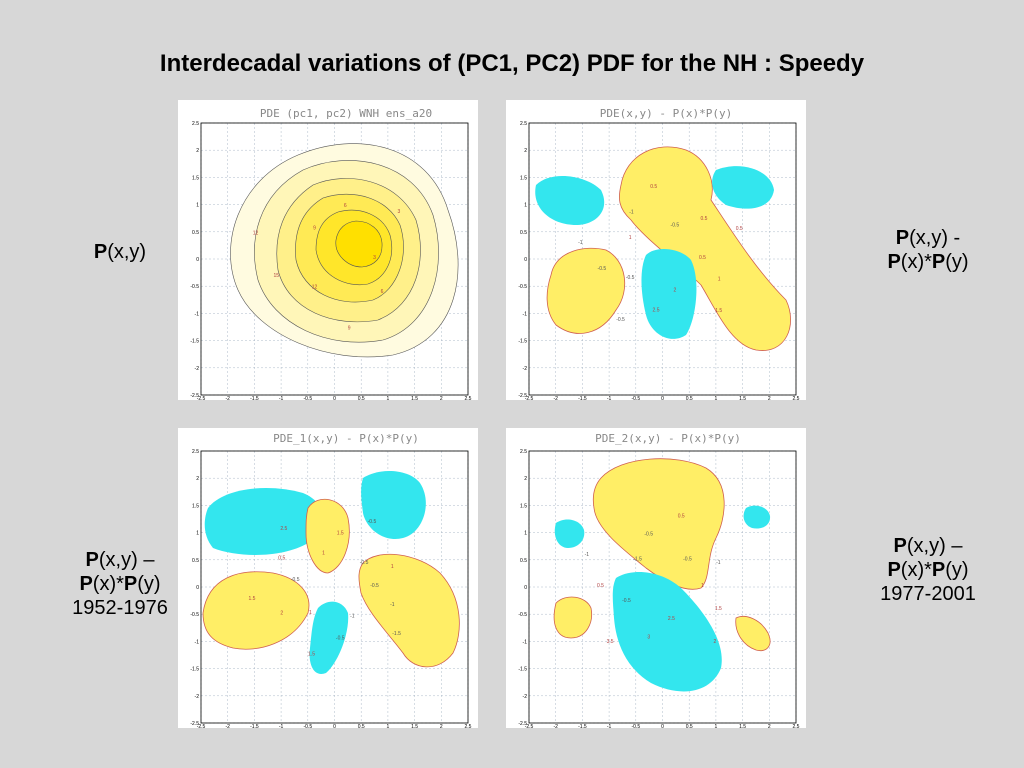  Describe the element at coordinates (346, 113) in the screenshot. I see `chart-title: PDE (pc1, pc2) WNH ens_a20` at that location.